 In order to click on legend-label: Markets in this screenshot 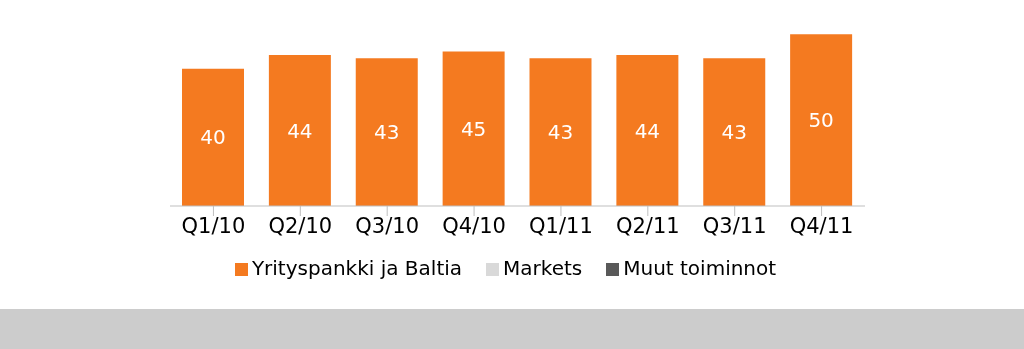, I will do `click(543, 268)`.